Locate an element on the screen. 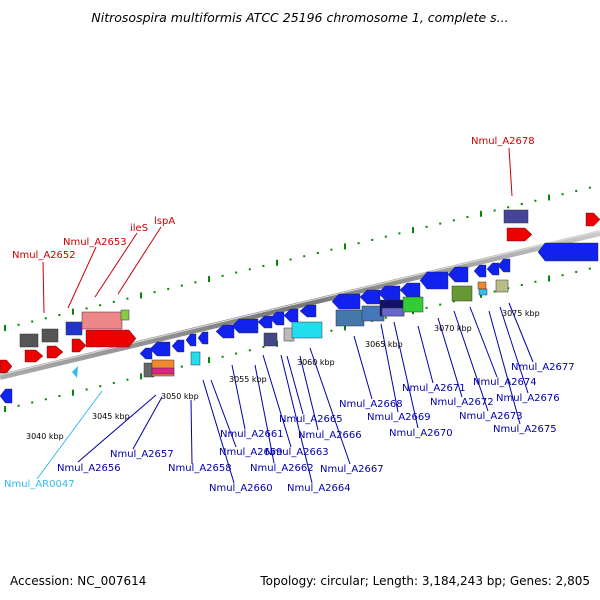  rna-feature is located at coordinates (75, 372).